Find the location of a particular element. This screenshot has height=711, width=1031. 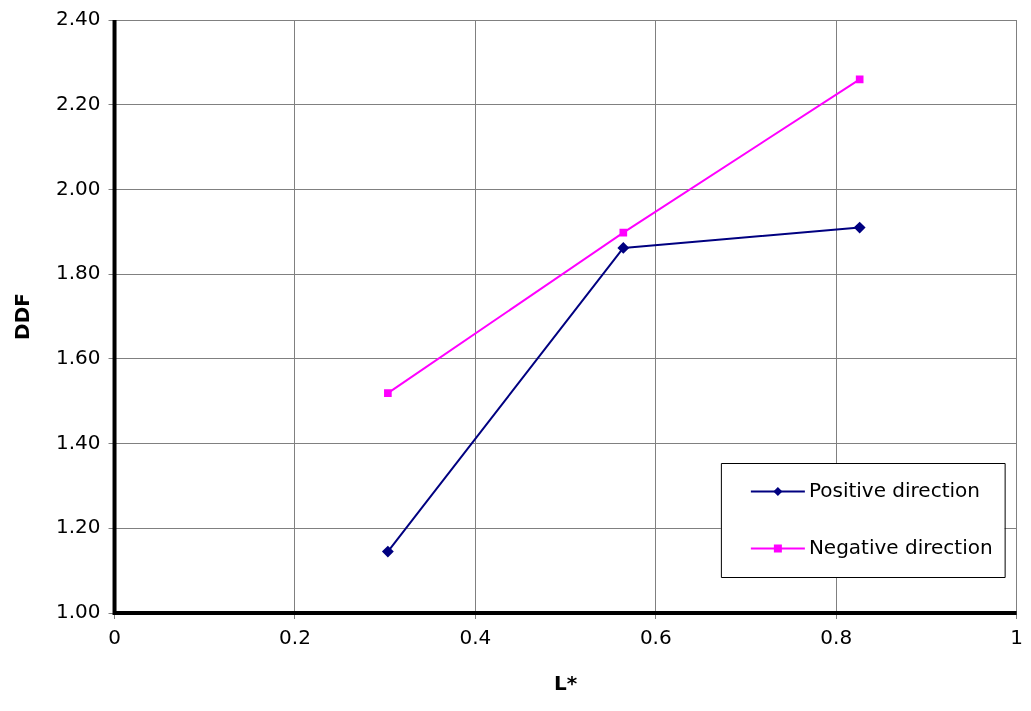

y-tick-label: 1.60 is located at coordinates (78, 357).